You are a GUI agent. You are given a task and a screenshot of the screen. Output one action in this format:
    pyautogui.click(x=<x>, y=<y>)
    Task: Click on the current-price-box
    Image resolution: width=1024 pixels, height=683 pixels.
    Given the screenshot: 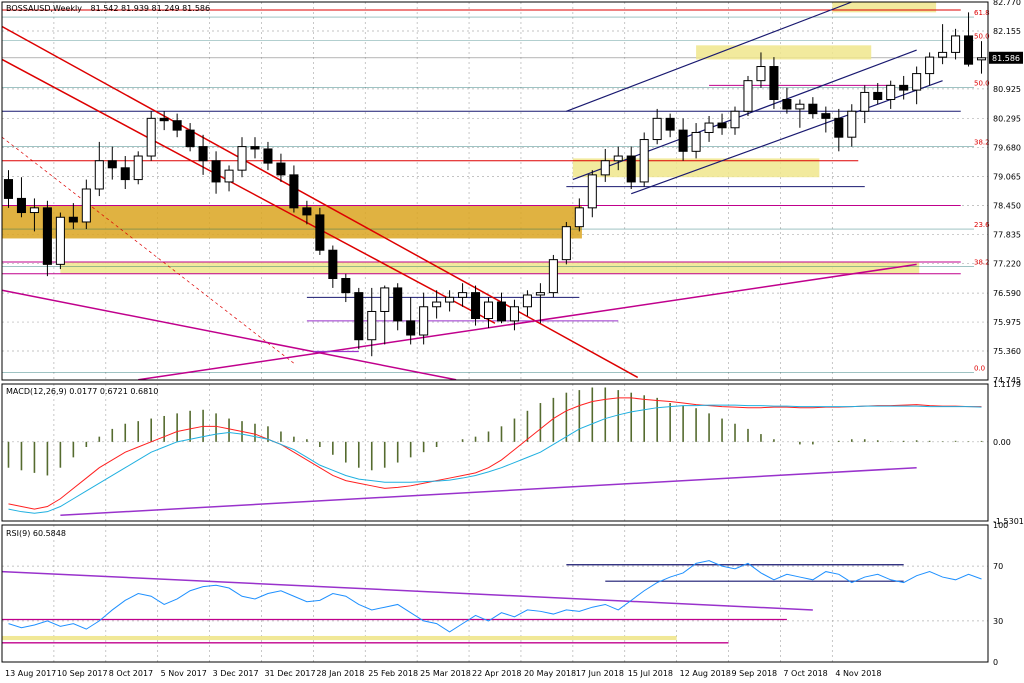 What is the action you would take?
    pyautogui.click(x=1006, y=57)
    